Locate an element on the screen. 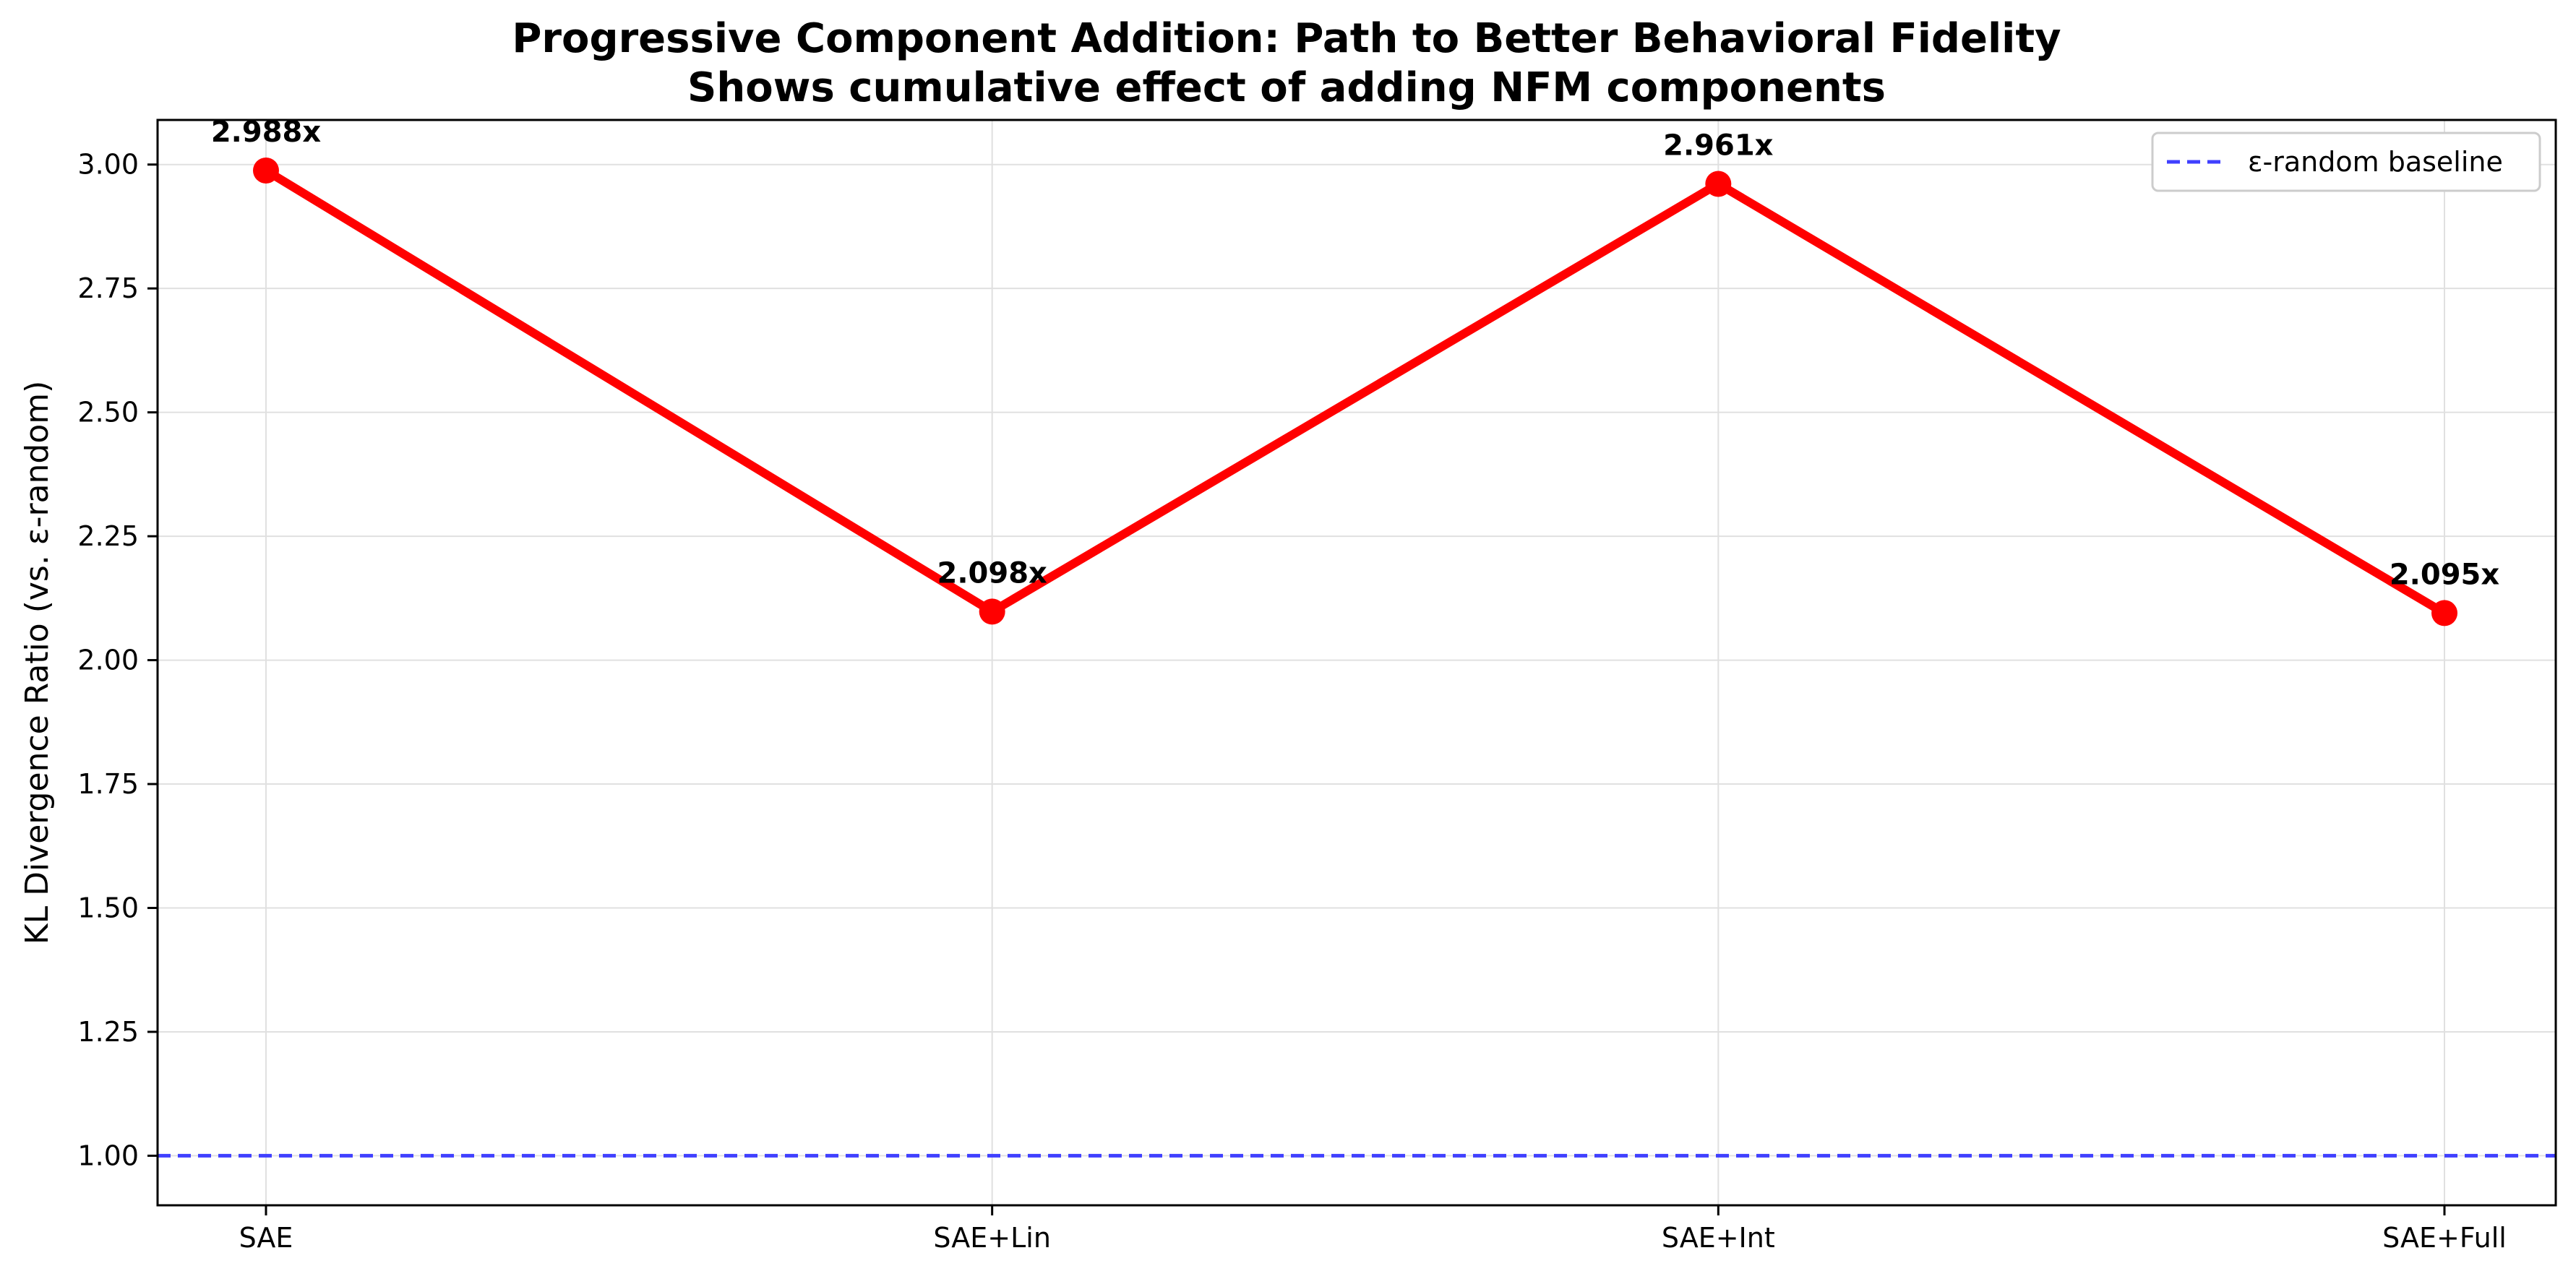 The image size is (2576, 1279). legend: ε-random baseline is located at coordinates (2346, 162).